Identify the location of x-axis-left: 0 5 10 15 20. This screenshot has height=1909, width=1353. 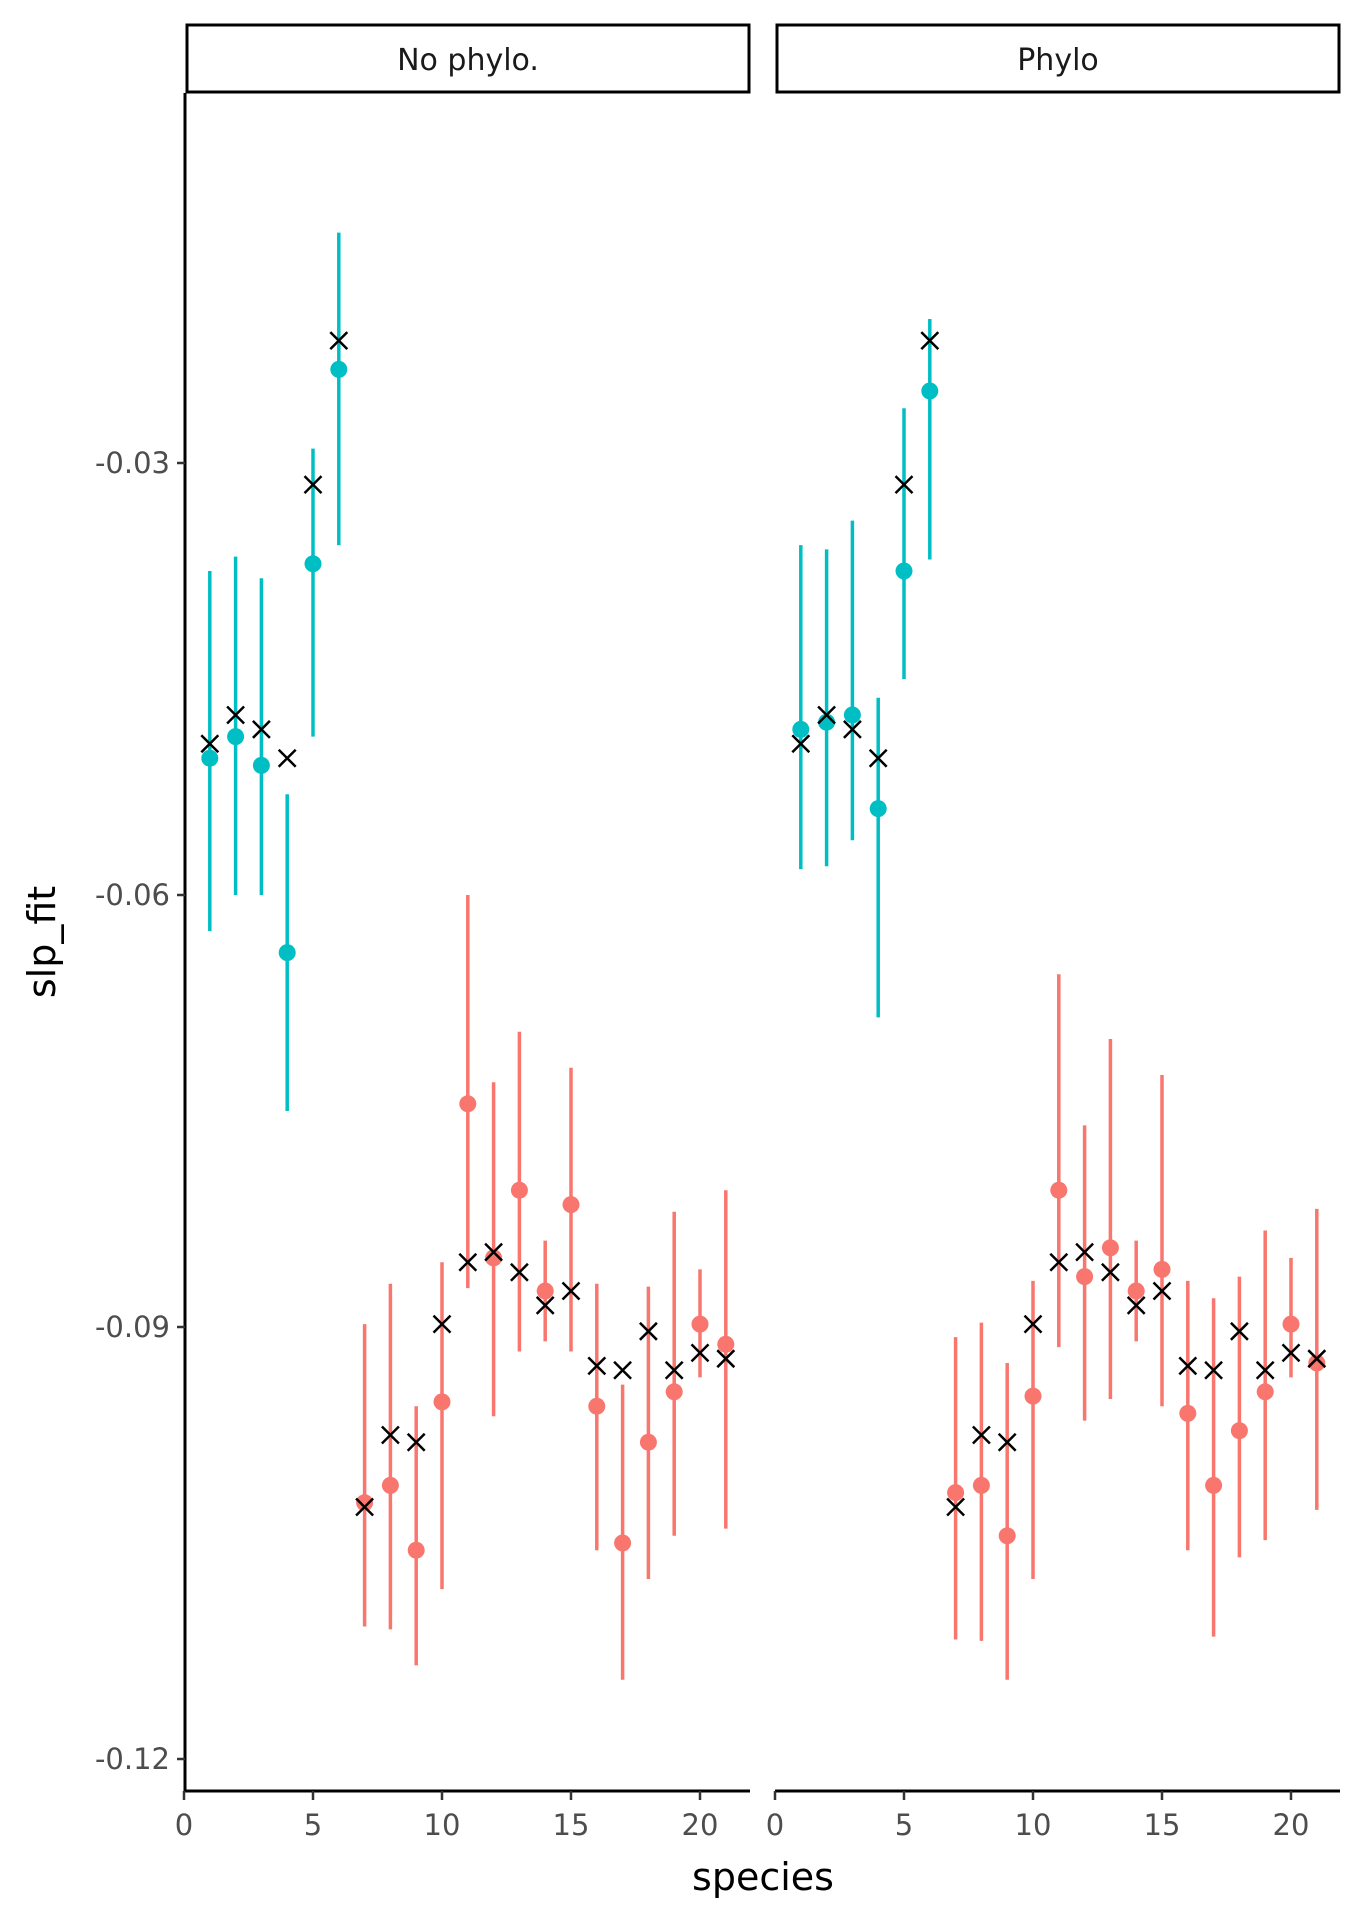
(446, 1816).